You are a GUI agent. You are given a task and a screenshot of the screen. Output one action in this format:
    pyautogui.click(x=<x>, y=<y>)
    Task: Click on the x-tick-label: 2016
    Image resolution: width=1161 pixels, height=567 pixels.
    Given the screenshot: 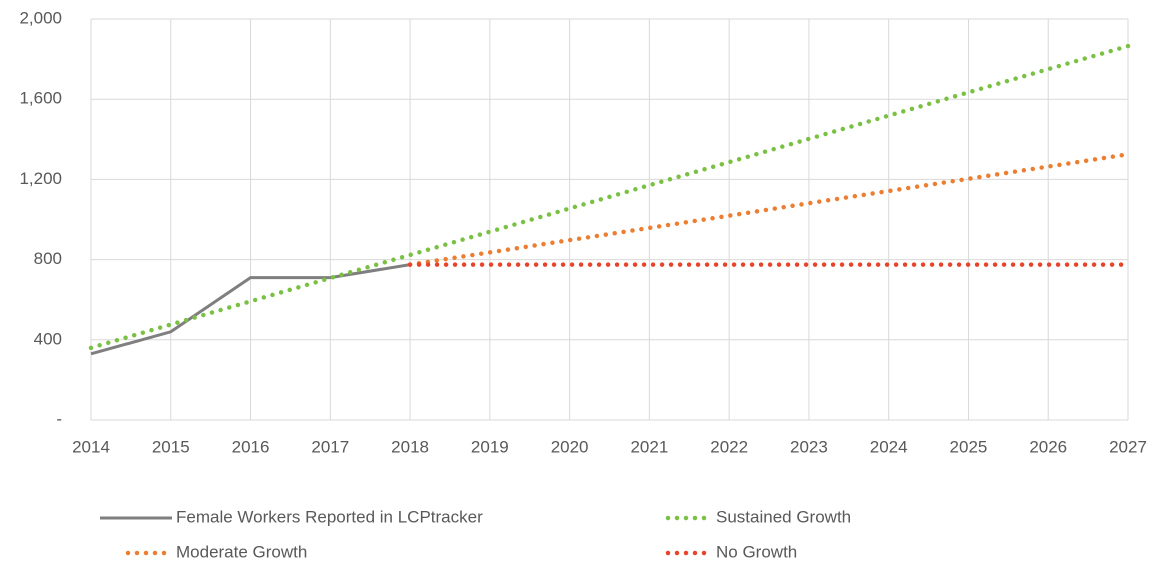 What is the action you would take?
    pyautogui.click(x=251, y=446)
    